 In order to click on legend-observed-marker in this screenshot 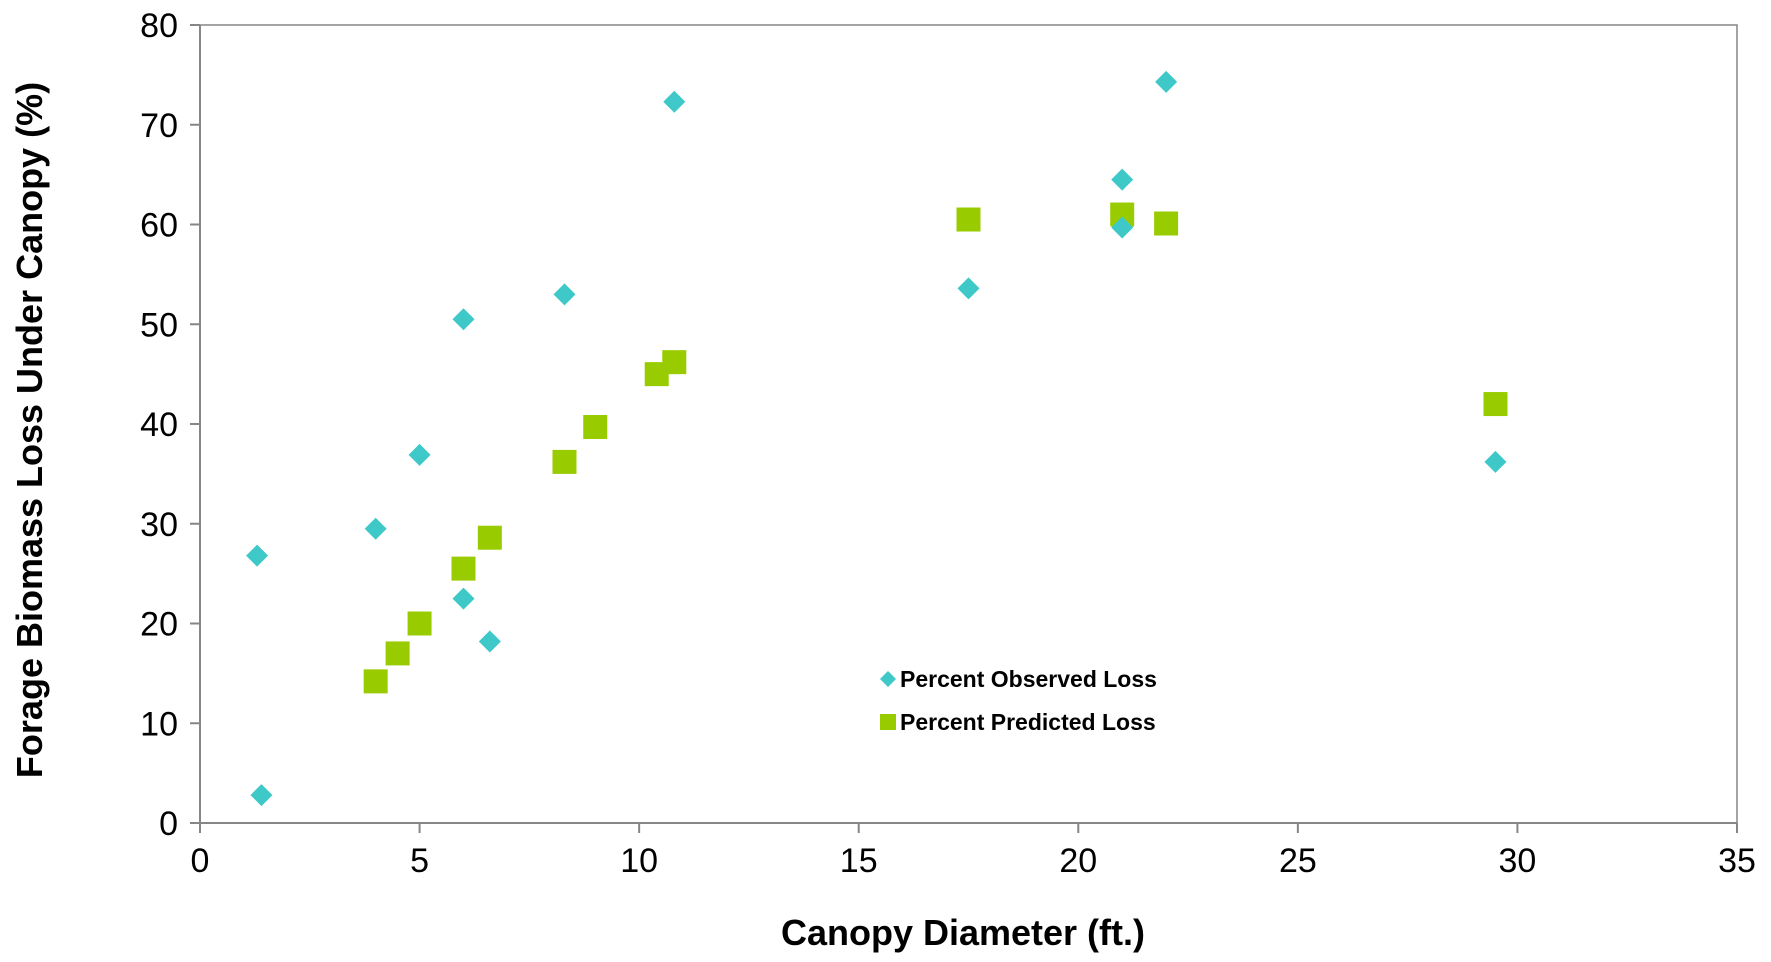, I will do `click(888, 679)`.